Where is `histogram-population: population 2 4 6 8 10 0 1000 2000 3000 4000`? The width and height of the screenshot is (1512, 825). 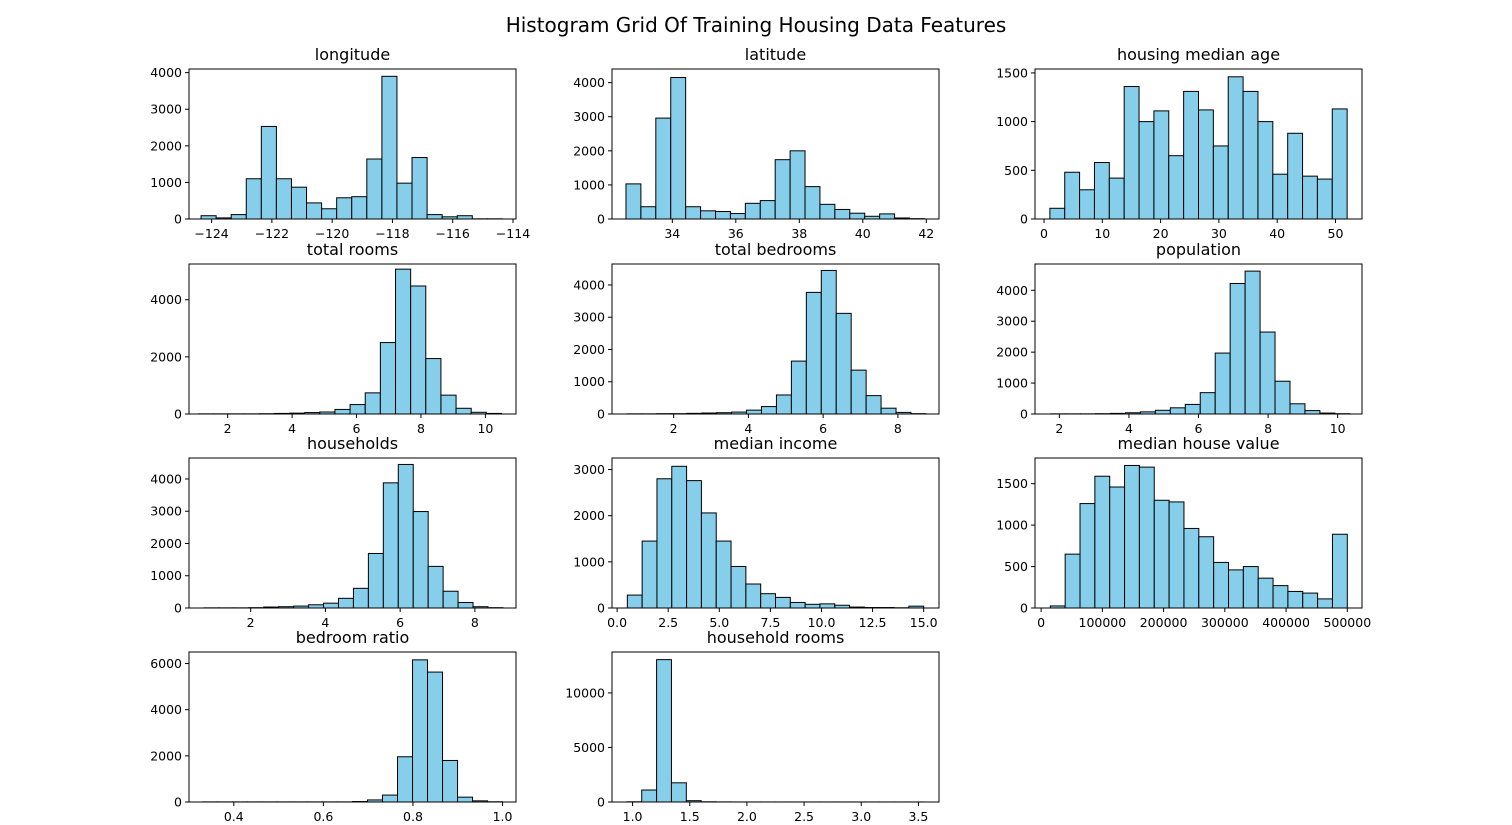 histogram-population: population 2 4 6 8 10 0 1000 2000 3000 4000 is located at coordinates (1179, 338).